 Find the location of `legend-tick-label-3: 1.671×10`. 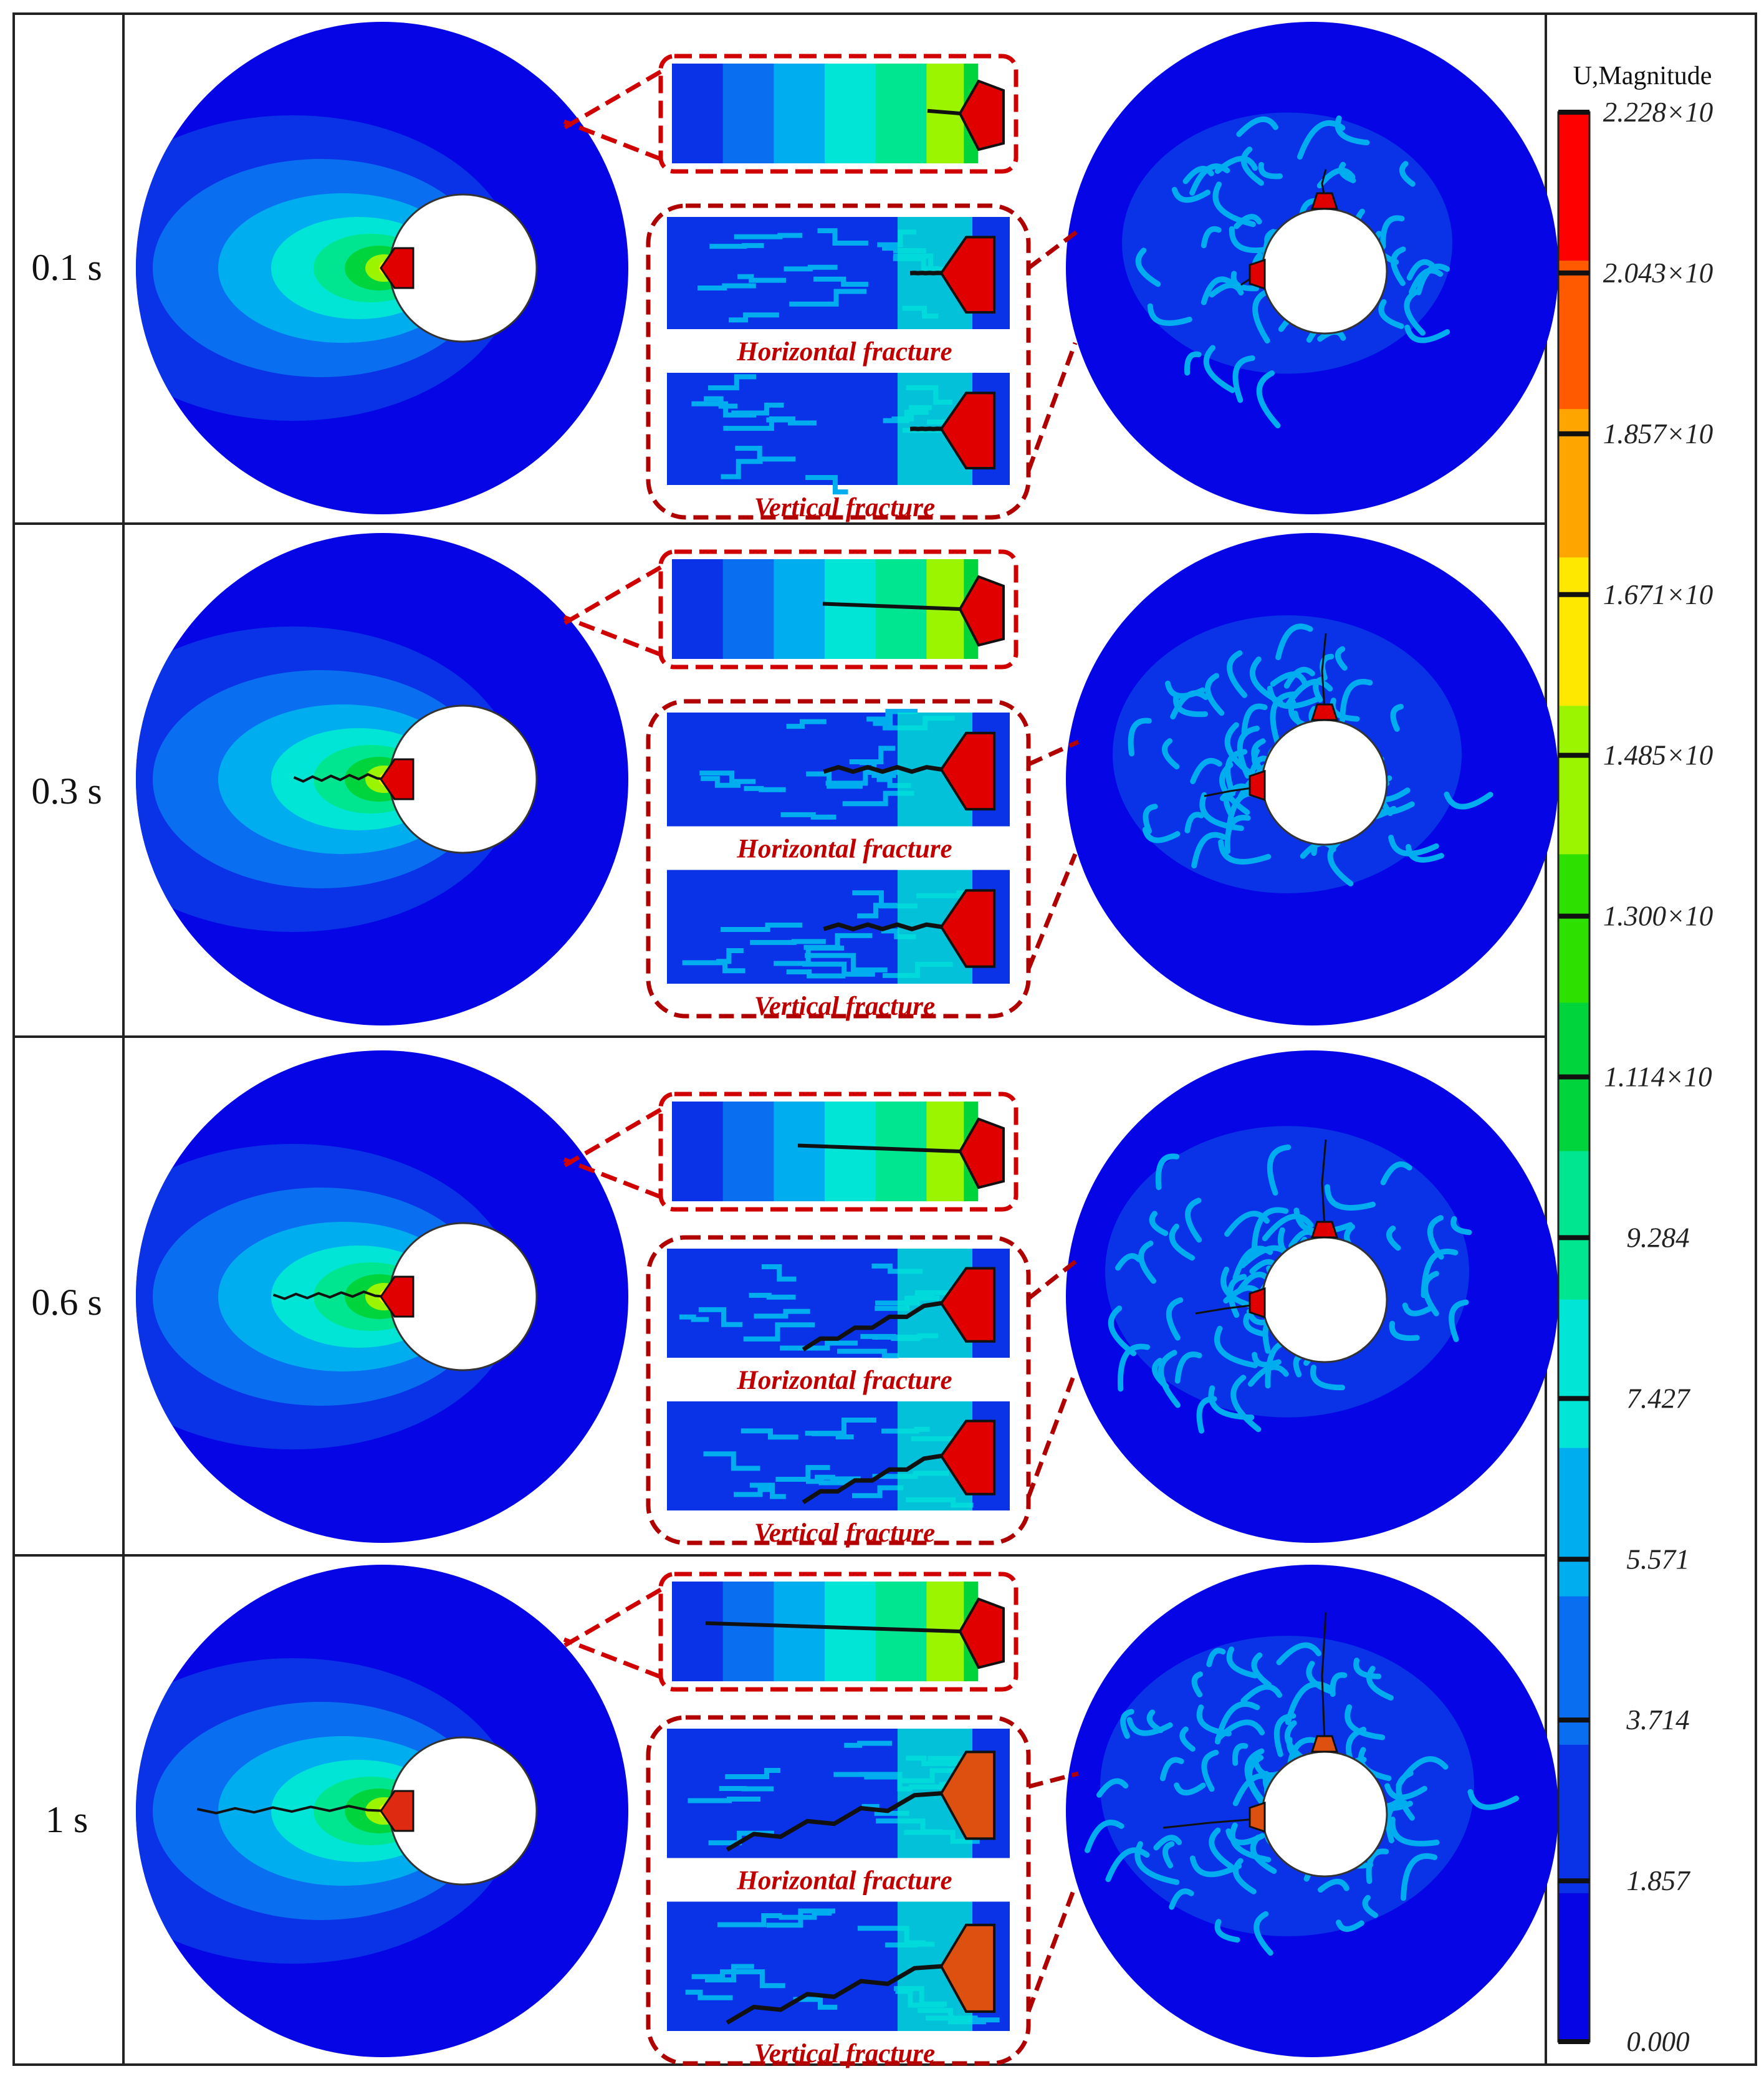

legend-tick-label-3: 1.671×10 is located at coordinates (1658, 594).